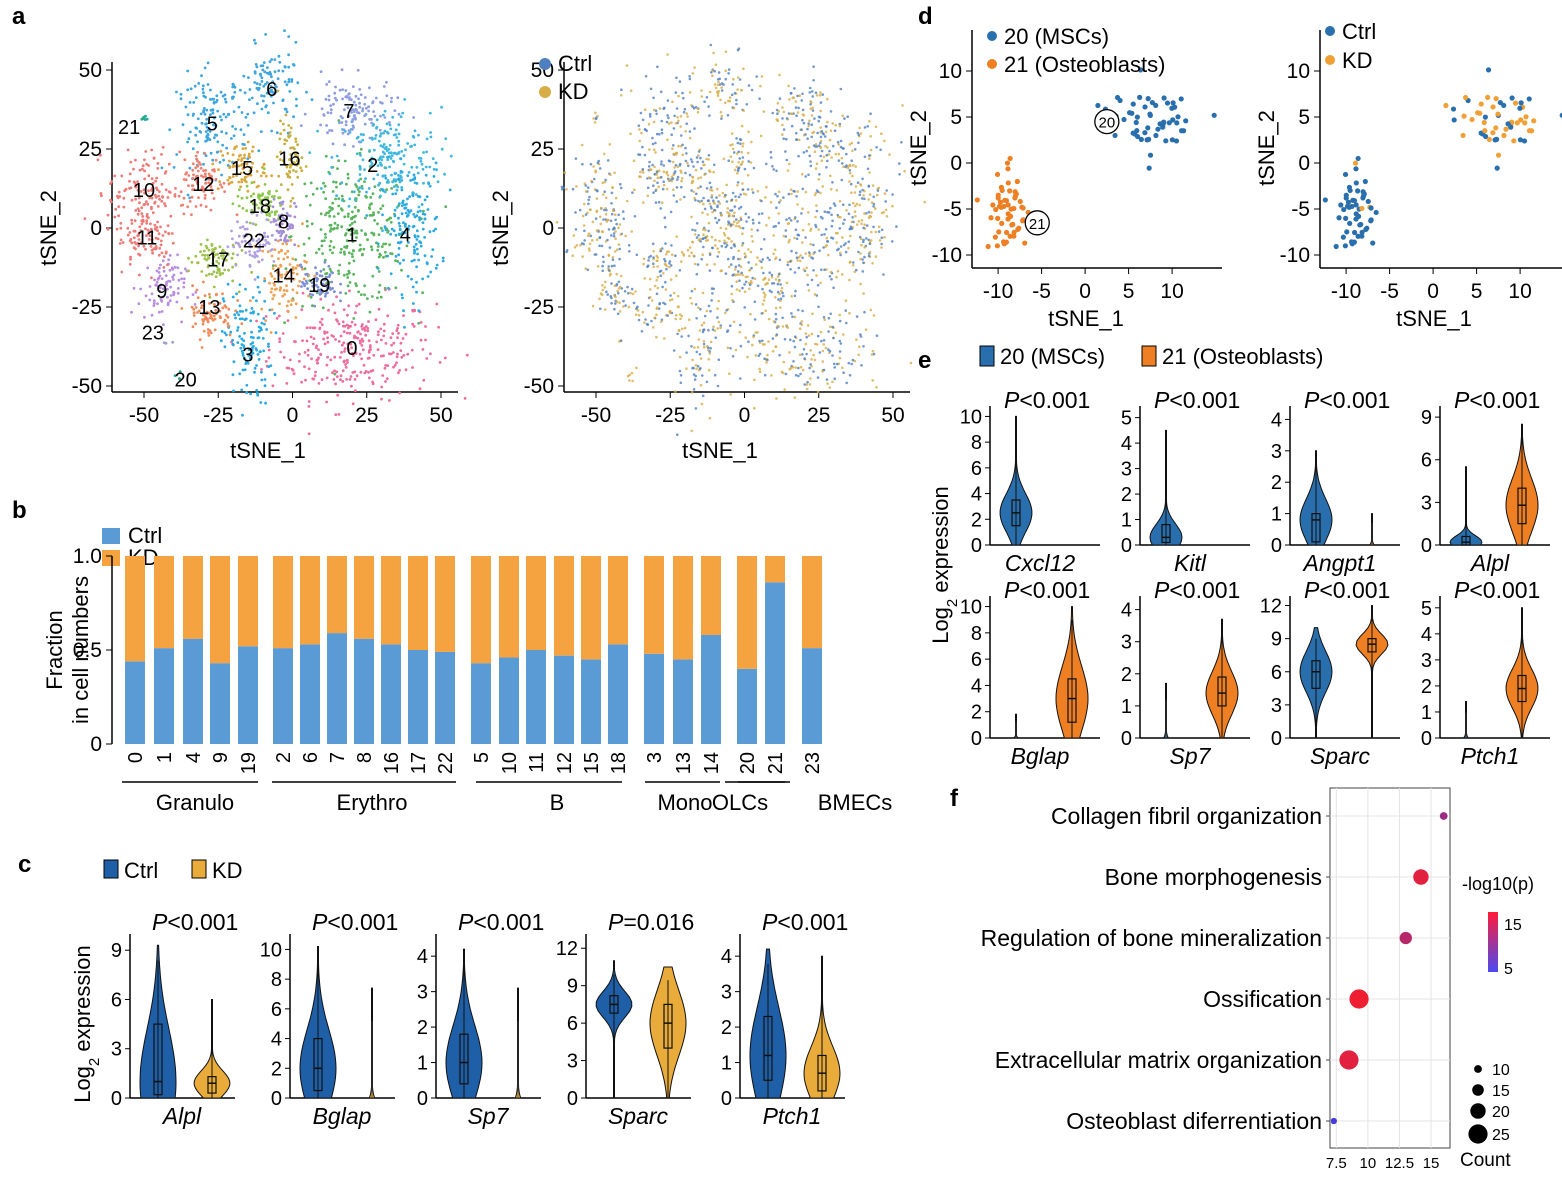 The image size is (1562, 1178). Describe the element at coordinates (950, 71) in the screenshot. I see `d-left-ytick-label: 10` at that location.